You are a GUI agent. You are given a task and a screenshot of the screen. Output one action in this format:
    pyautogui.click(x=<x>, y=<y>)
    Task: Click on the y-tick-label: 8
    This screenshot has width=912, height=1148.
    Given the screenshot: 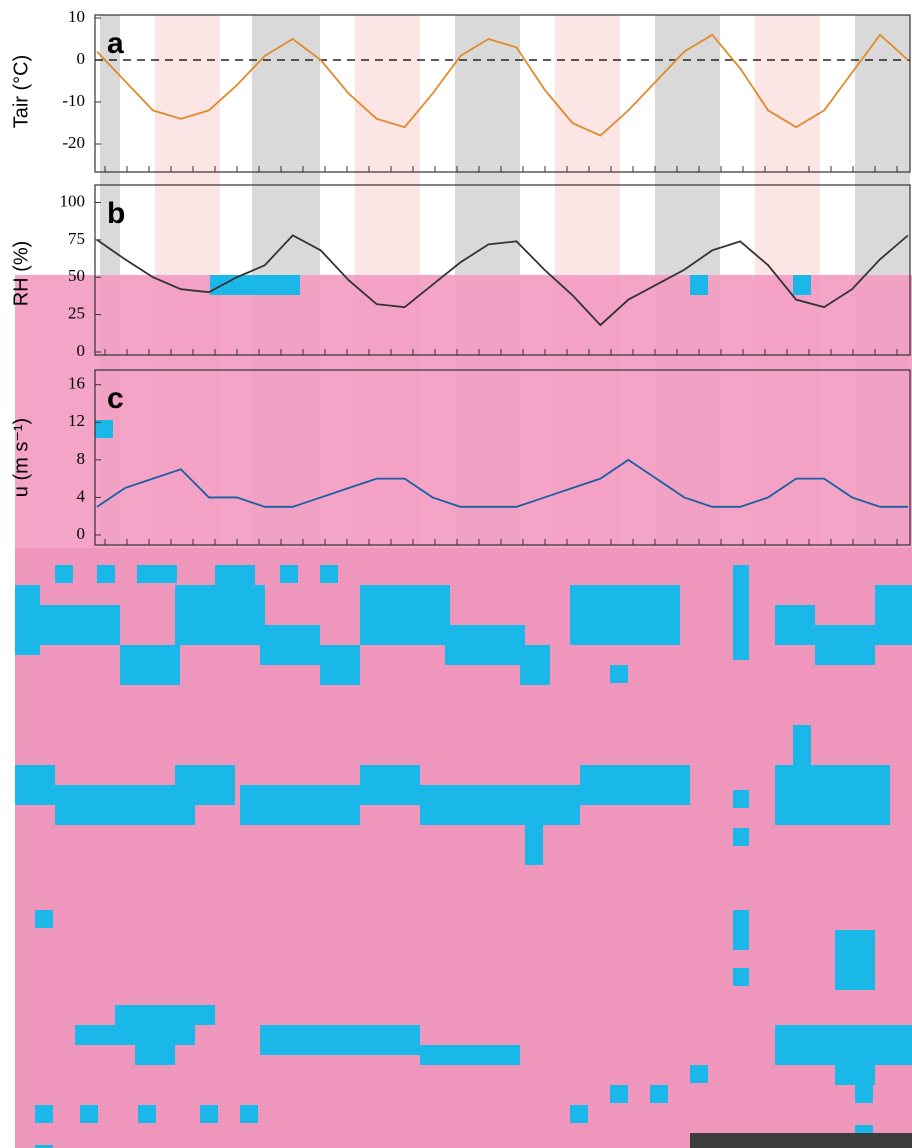 What is the action you would take?
    pyautogui.click(x=81, y=458)
    